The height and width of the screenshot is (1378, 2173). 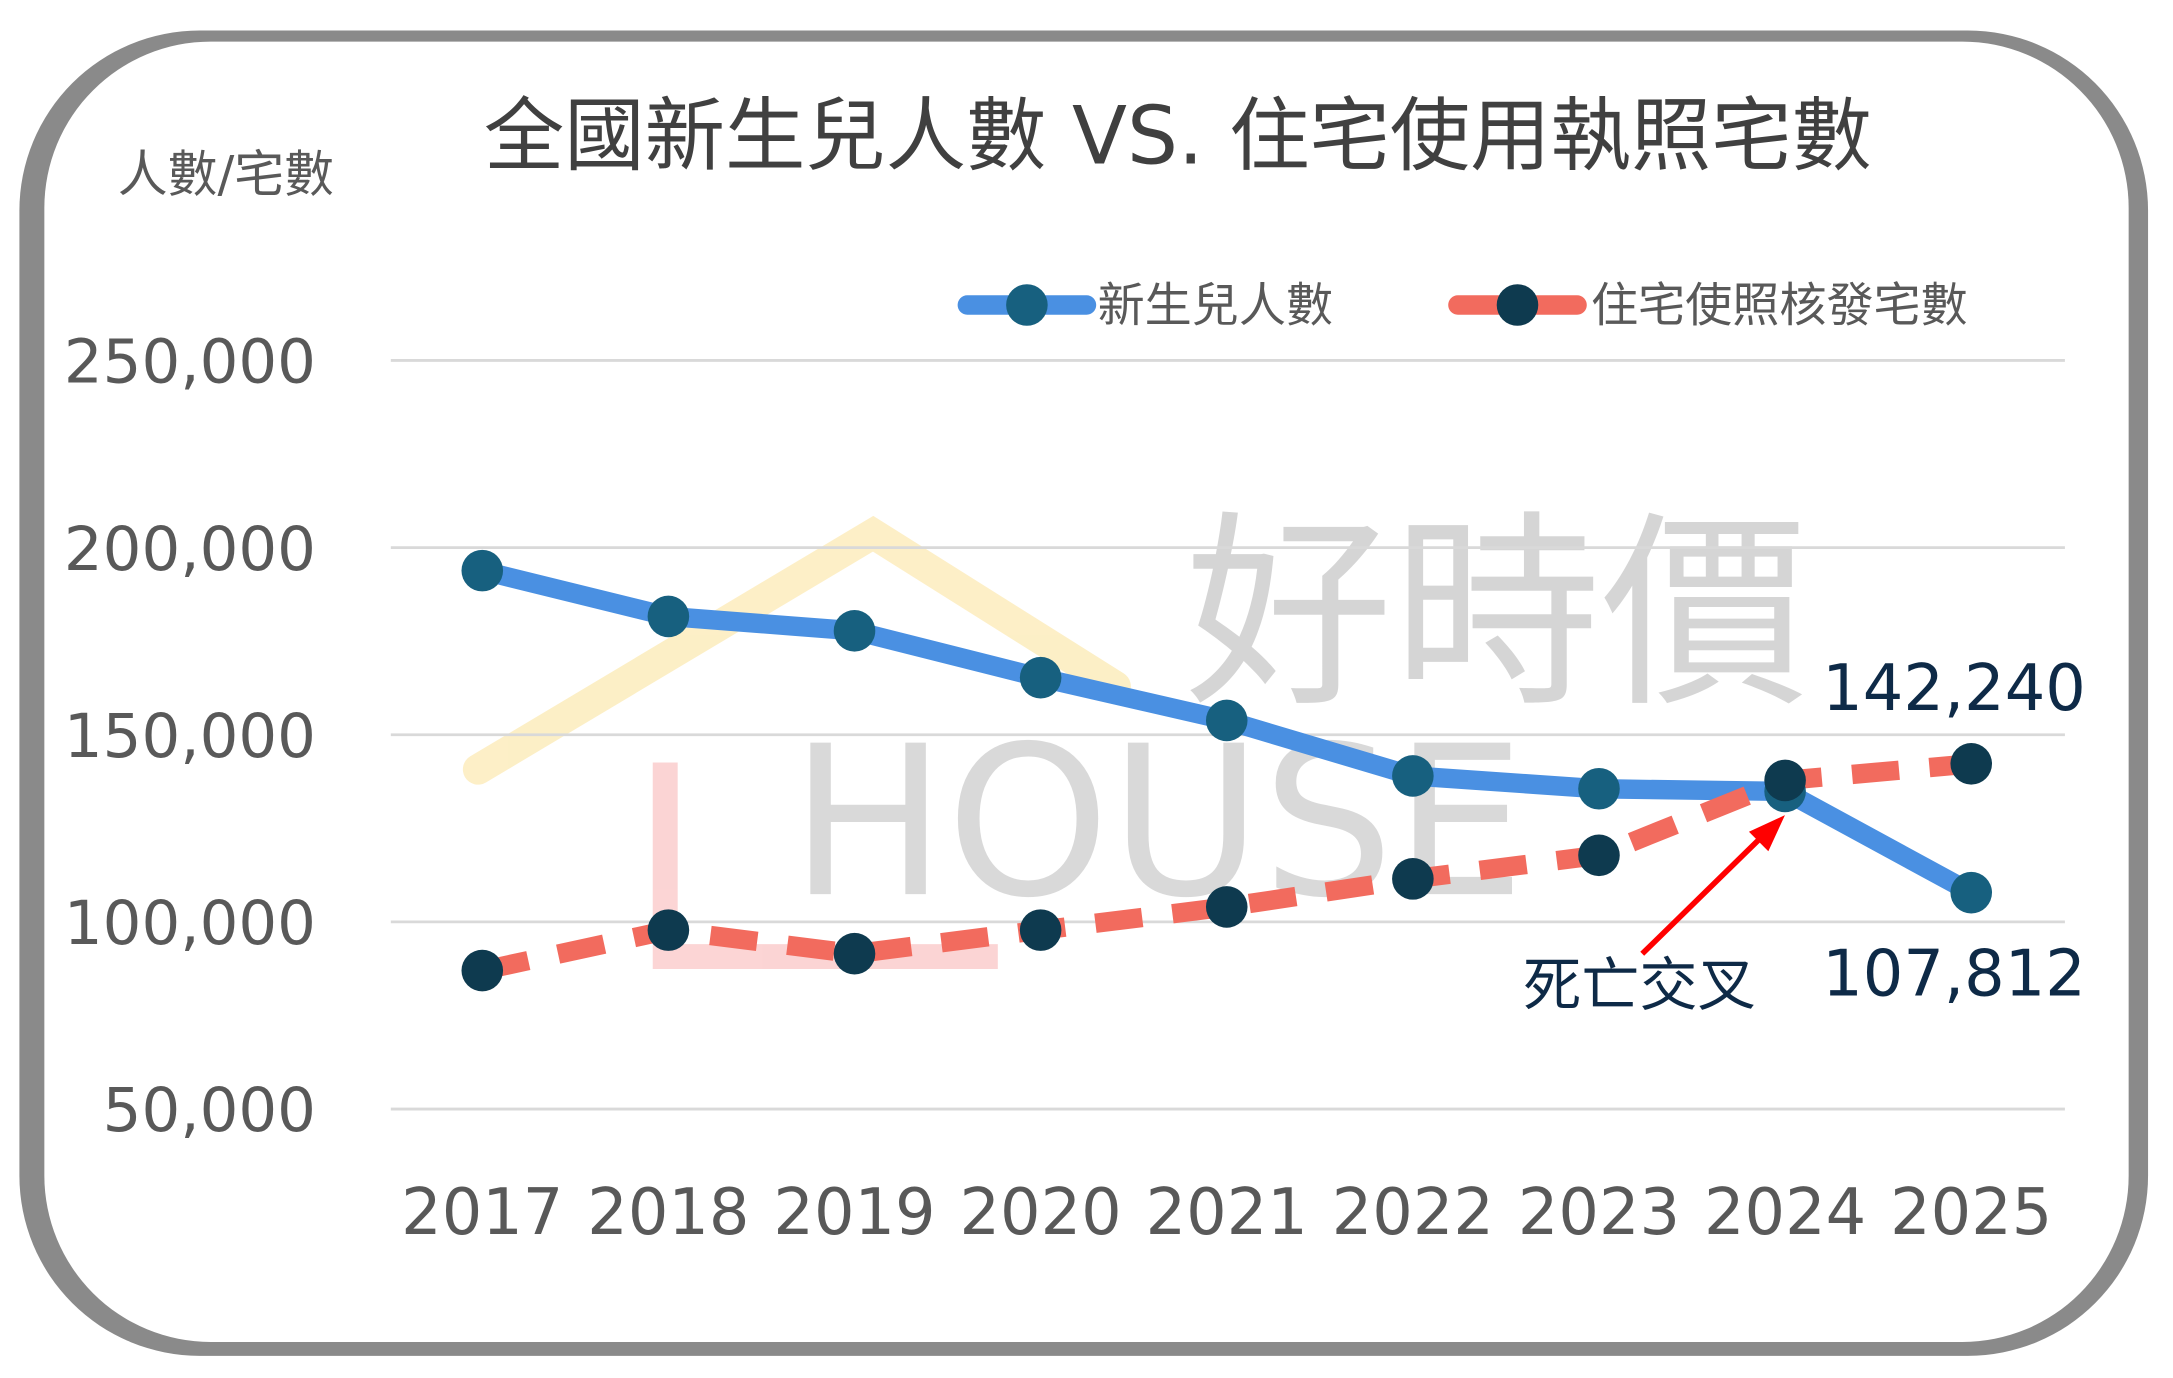 I want to click on data-label-births-2025: 107,812, so click(x=1954, y=974).